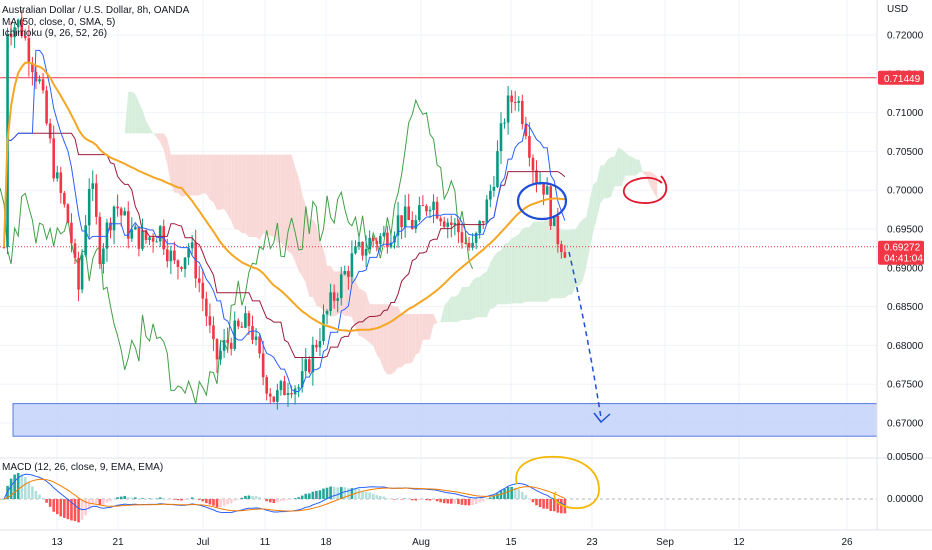  What do you see at coordinates (452, 542) in the screenshot?
I see `time-axis: 13 21 Jul 11 18 Aug 15 23 Sep 12 26` at bounding box center [452, 542].